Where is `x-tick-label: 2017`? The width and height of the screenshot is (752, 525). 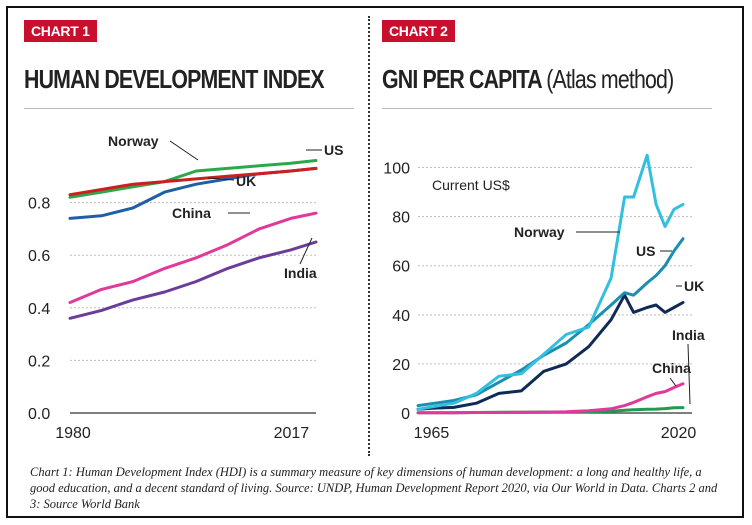
x-tick-label: 2017 is located at coordinates (292, 433).